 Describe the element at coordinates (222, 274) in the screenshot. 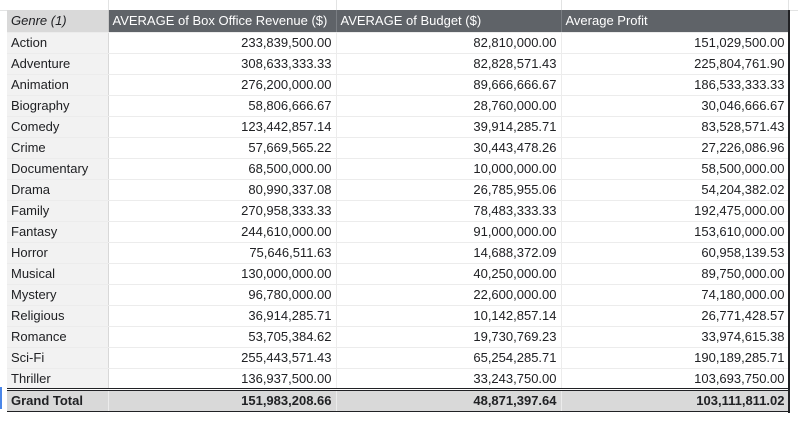

I see `revenue-cell: 130,000,000.00` at that location.